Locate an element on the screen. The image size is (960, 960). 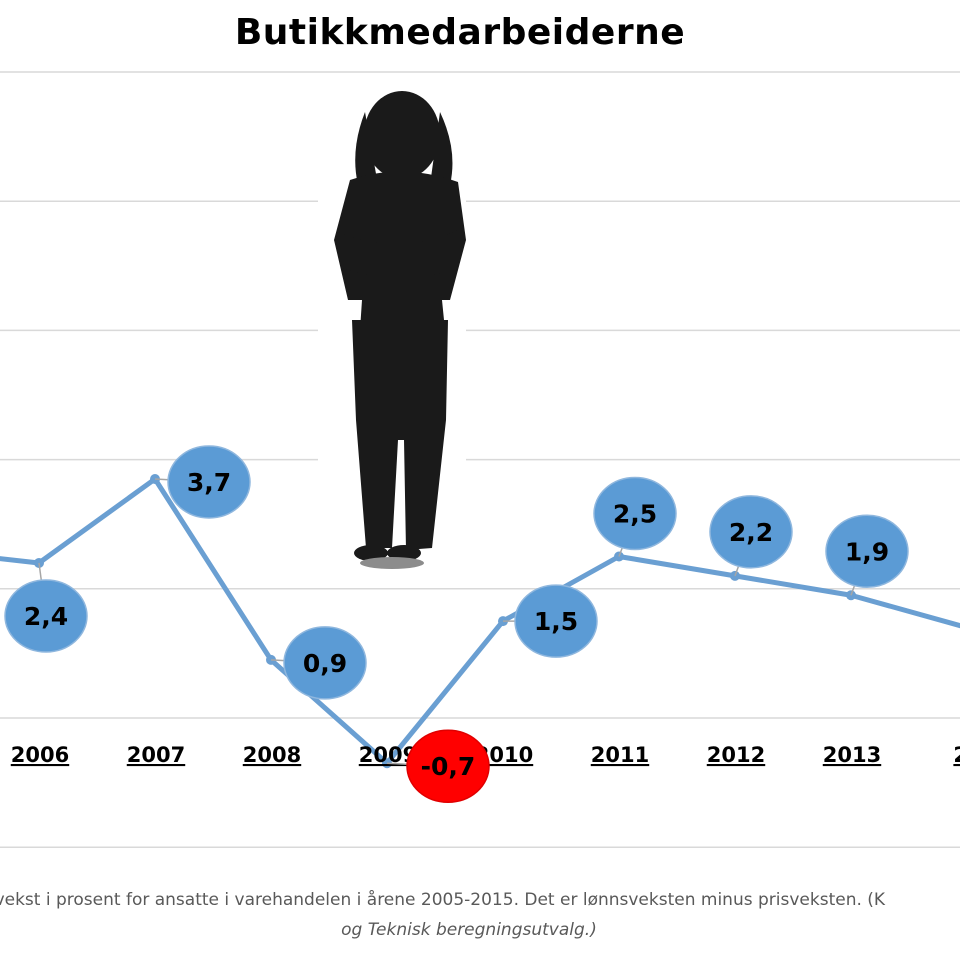
data-label: 0,9 is located at coordinates (325, 663).